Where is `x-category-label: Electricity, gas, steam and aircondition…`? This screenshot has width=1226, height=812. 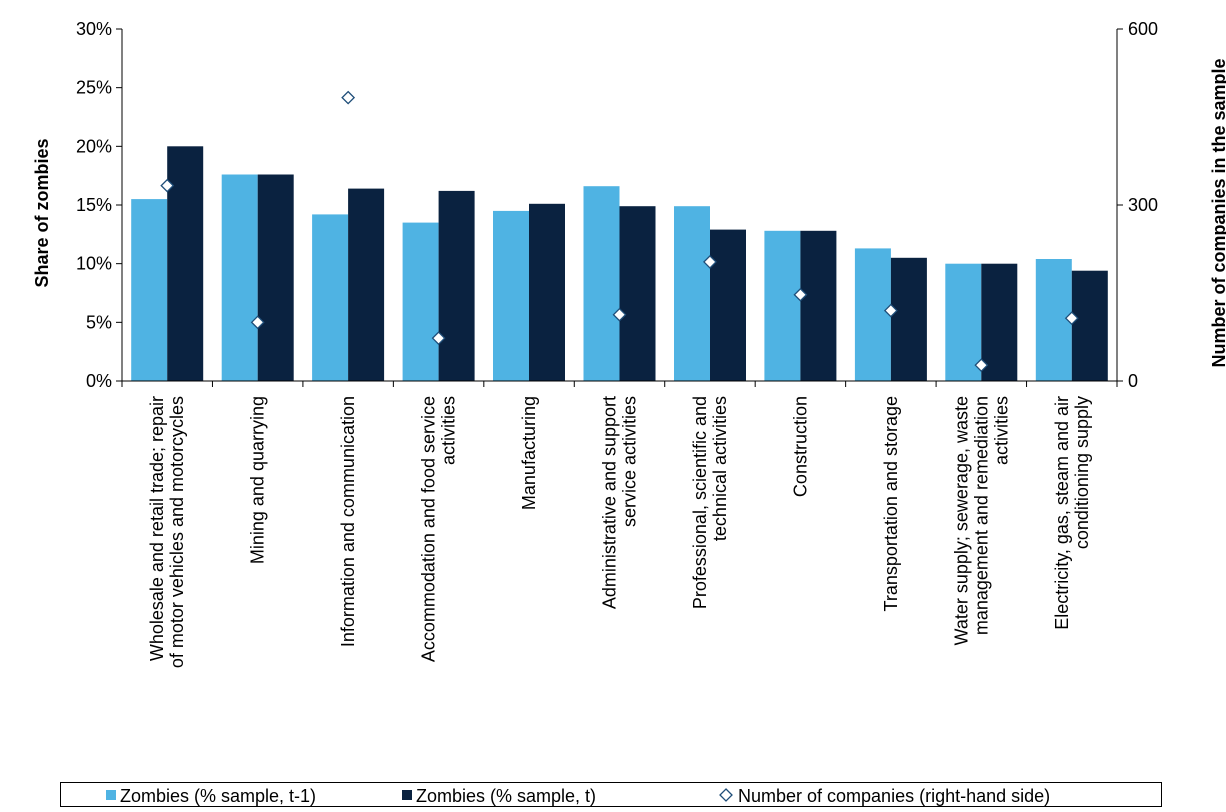
x-category-label: Electricity, gas, steam and aircondition… is located at coordinates (1072, 513).